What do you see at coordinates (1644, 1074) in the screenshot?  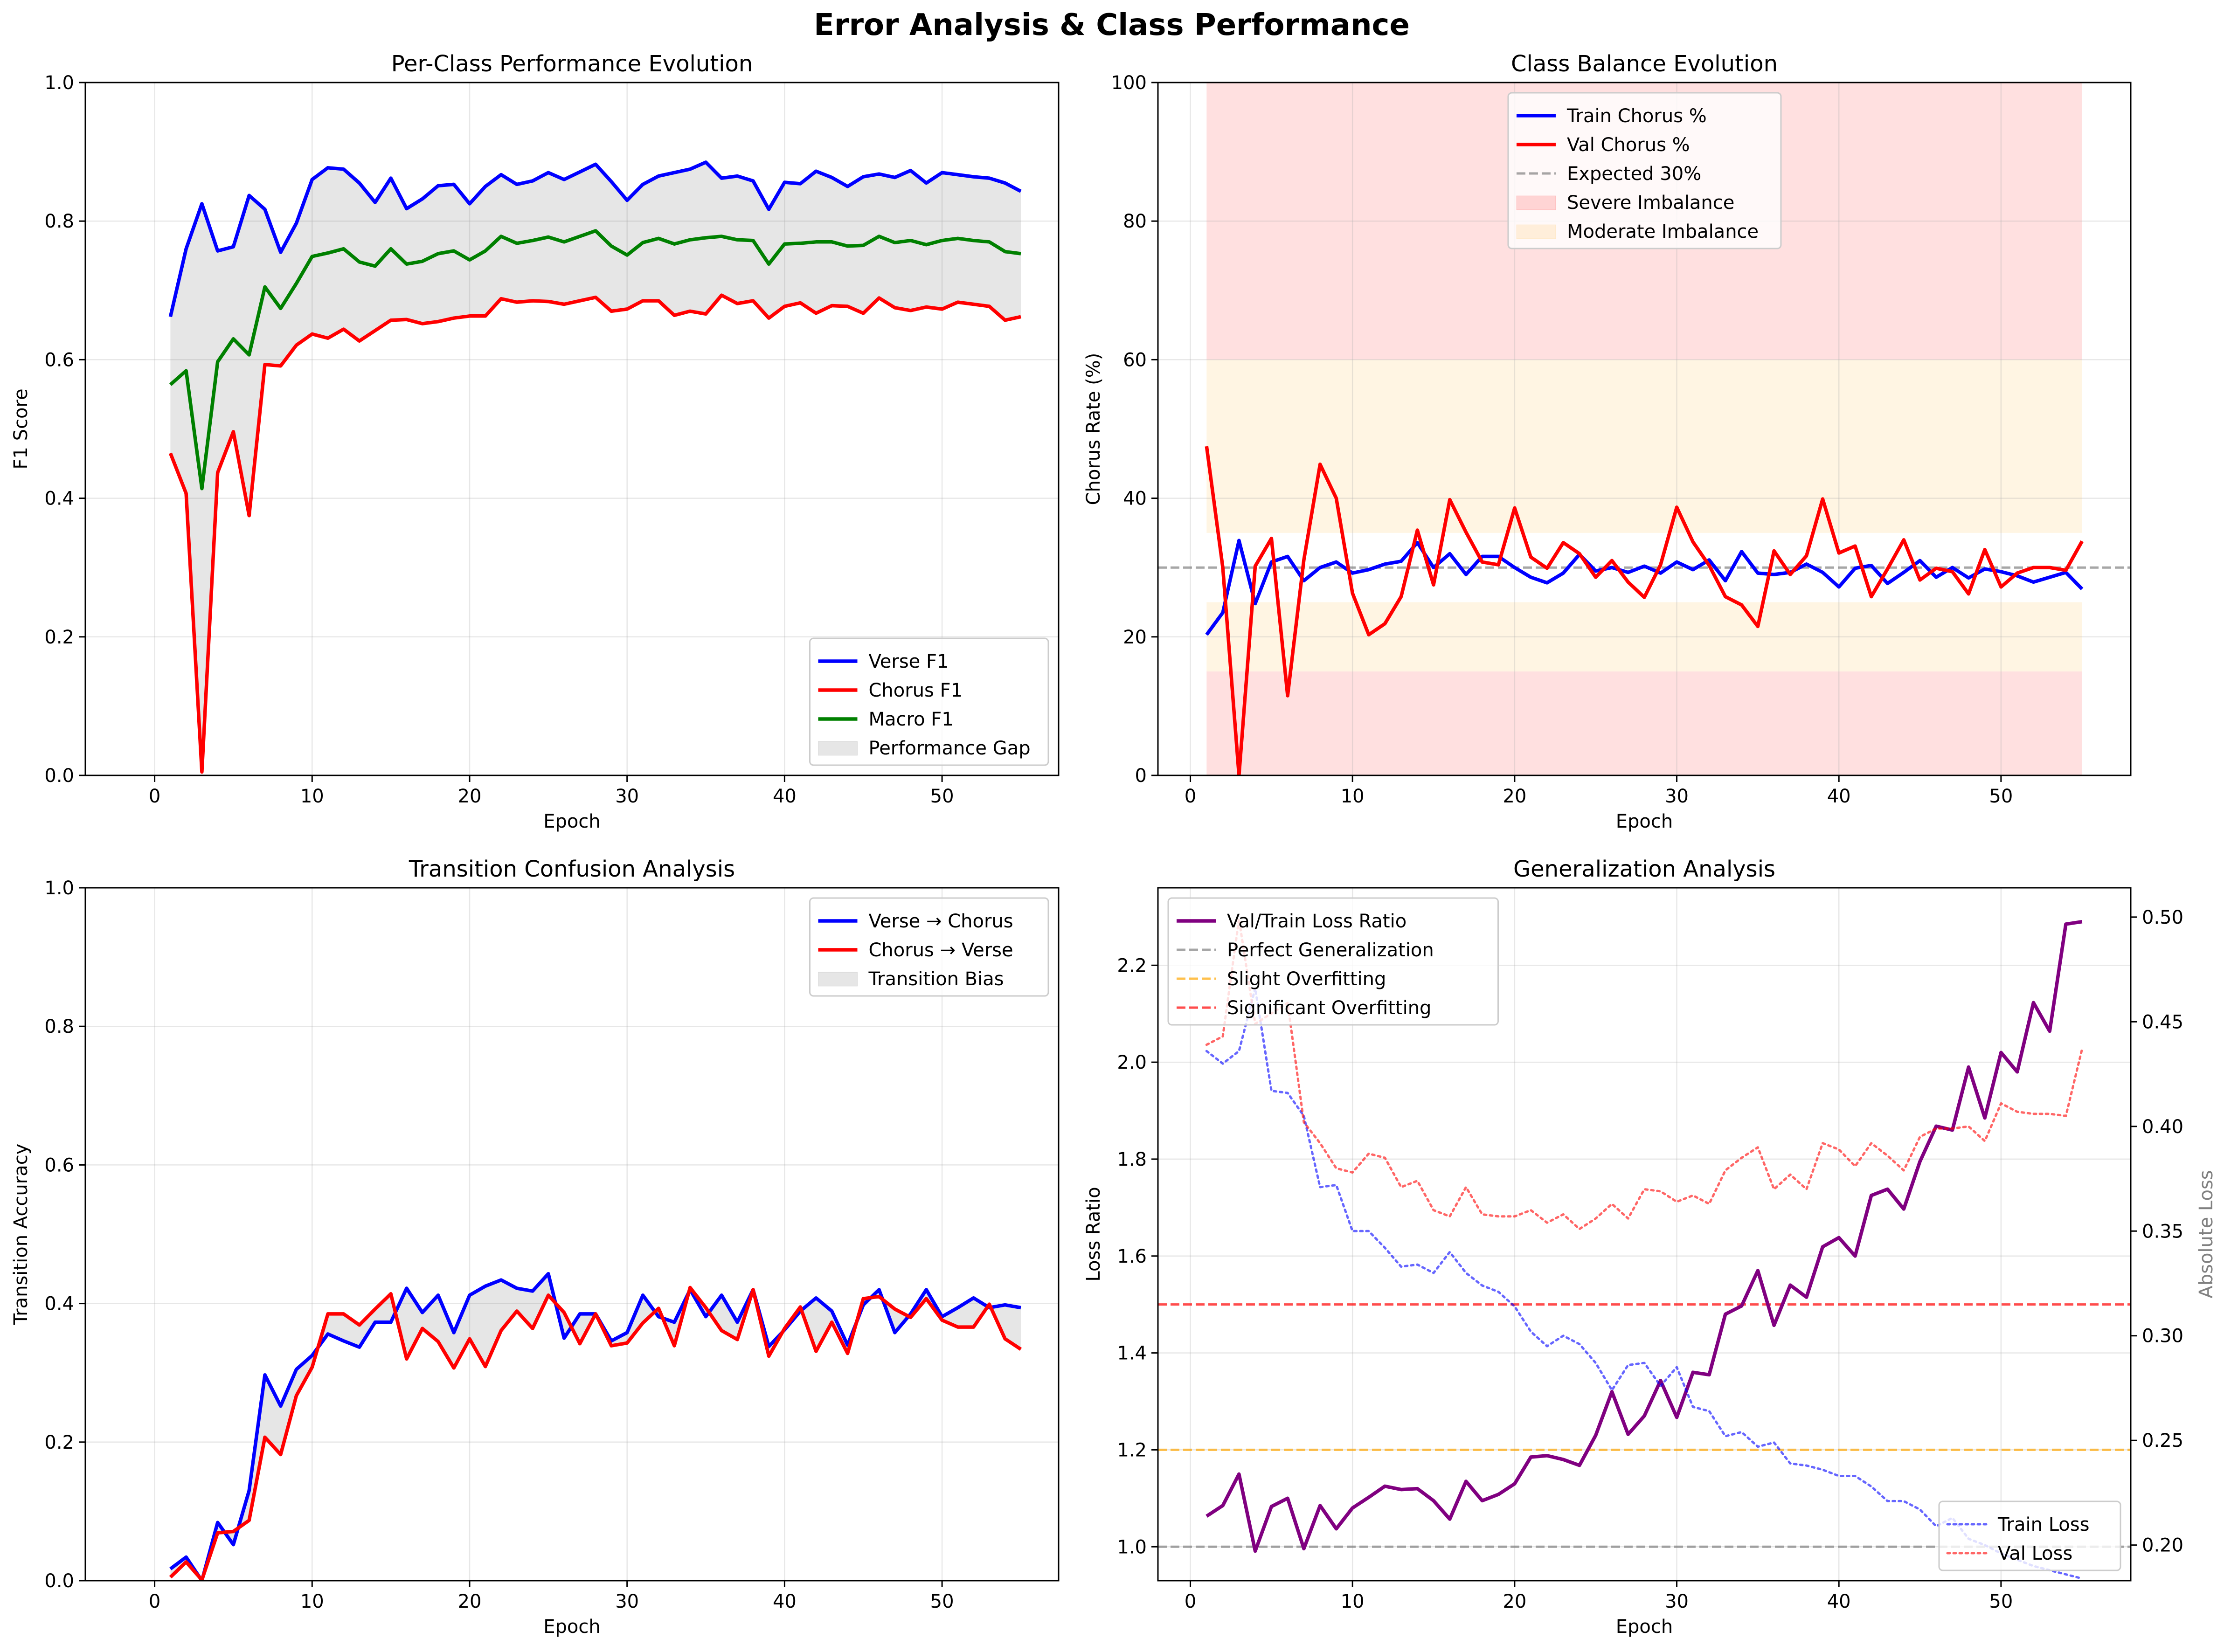 I see `series-line-val-loss` at bounding box center [1644, 1074].